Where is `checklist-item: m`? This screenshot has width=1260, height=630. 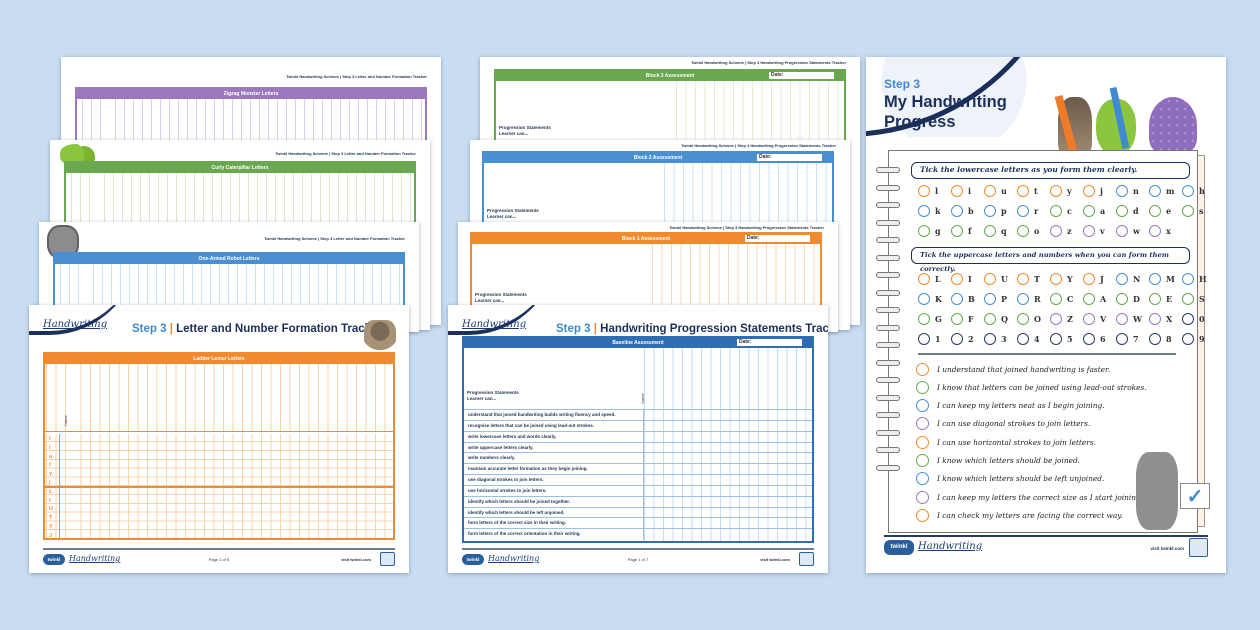
checklist-item: m is located at coordinates (1165, 191).